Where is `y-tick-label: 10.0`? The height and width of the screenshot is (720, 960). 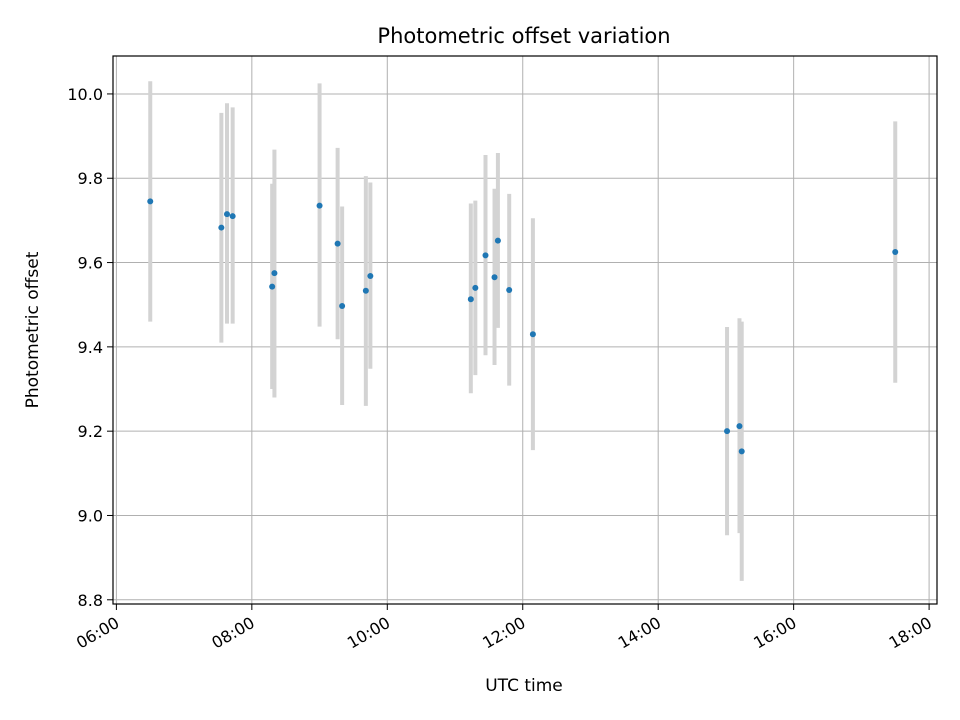 y-tick-label: 10.0 is located at coordinates (85, 94).